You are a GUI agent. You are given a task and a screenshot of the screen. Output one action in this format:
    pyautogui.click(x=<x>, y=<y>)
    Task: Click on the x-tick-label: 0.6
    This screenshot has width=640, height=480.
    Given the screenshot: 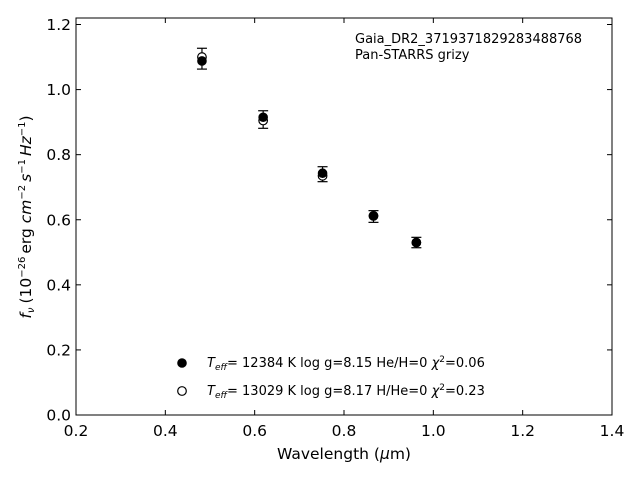 What is the action you would take?
    pyautogui.click(x=254, y=431)
    